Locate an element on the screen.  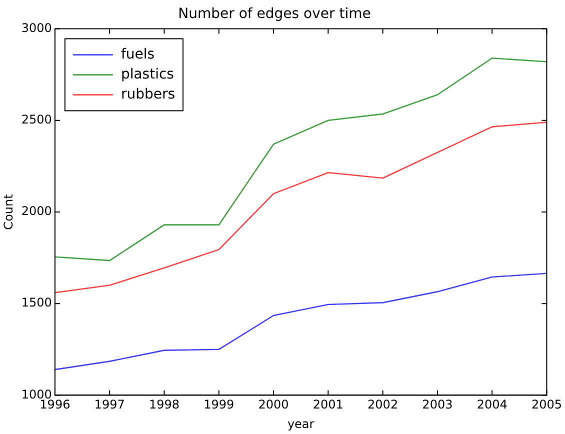
x-axis-title: year is located at coordinates (300, 423).